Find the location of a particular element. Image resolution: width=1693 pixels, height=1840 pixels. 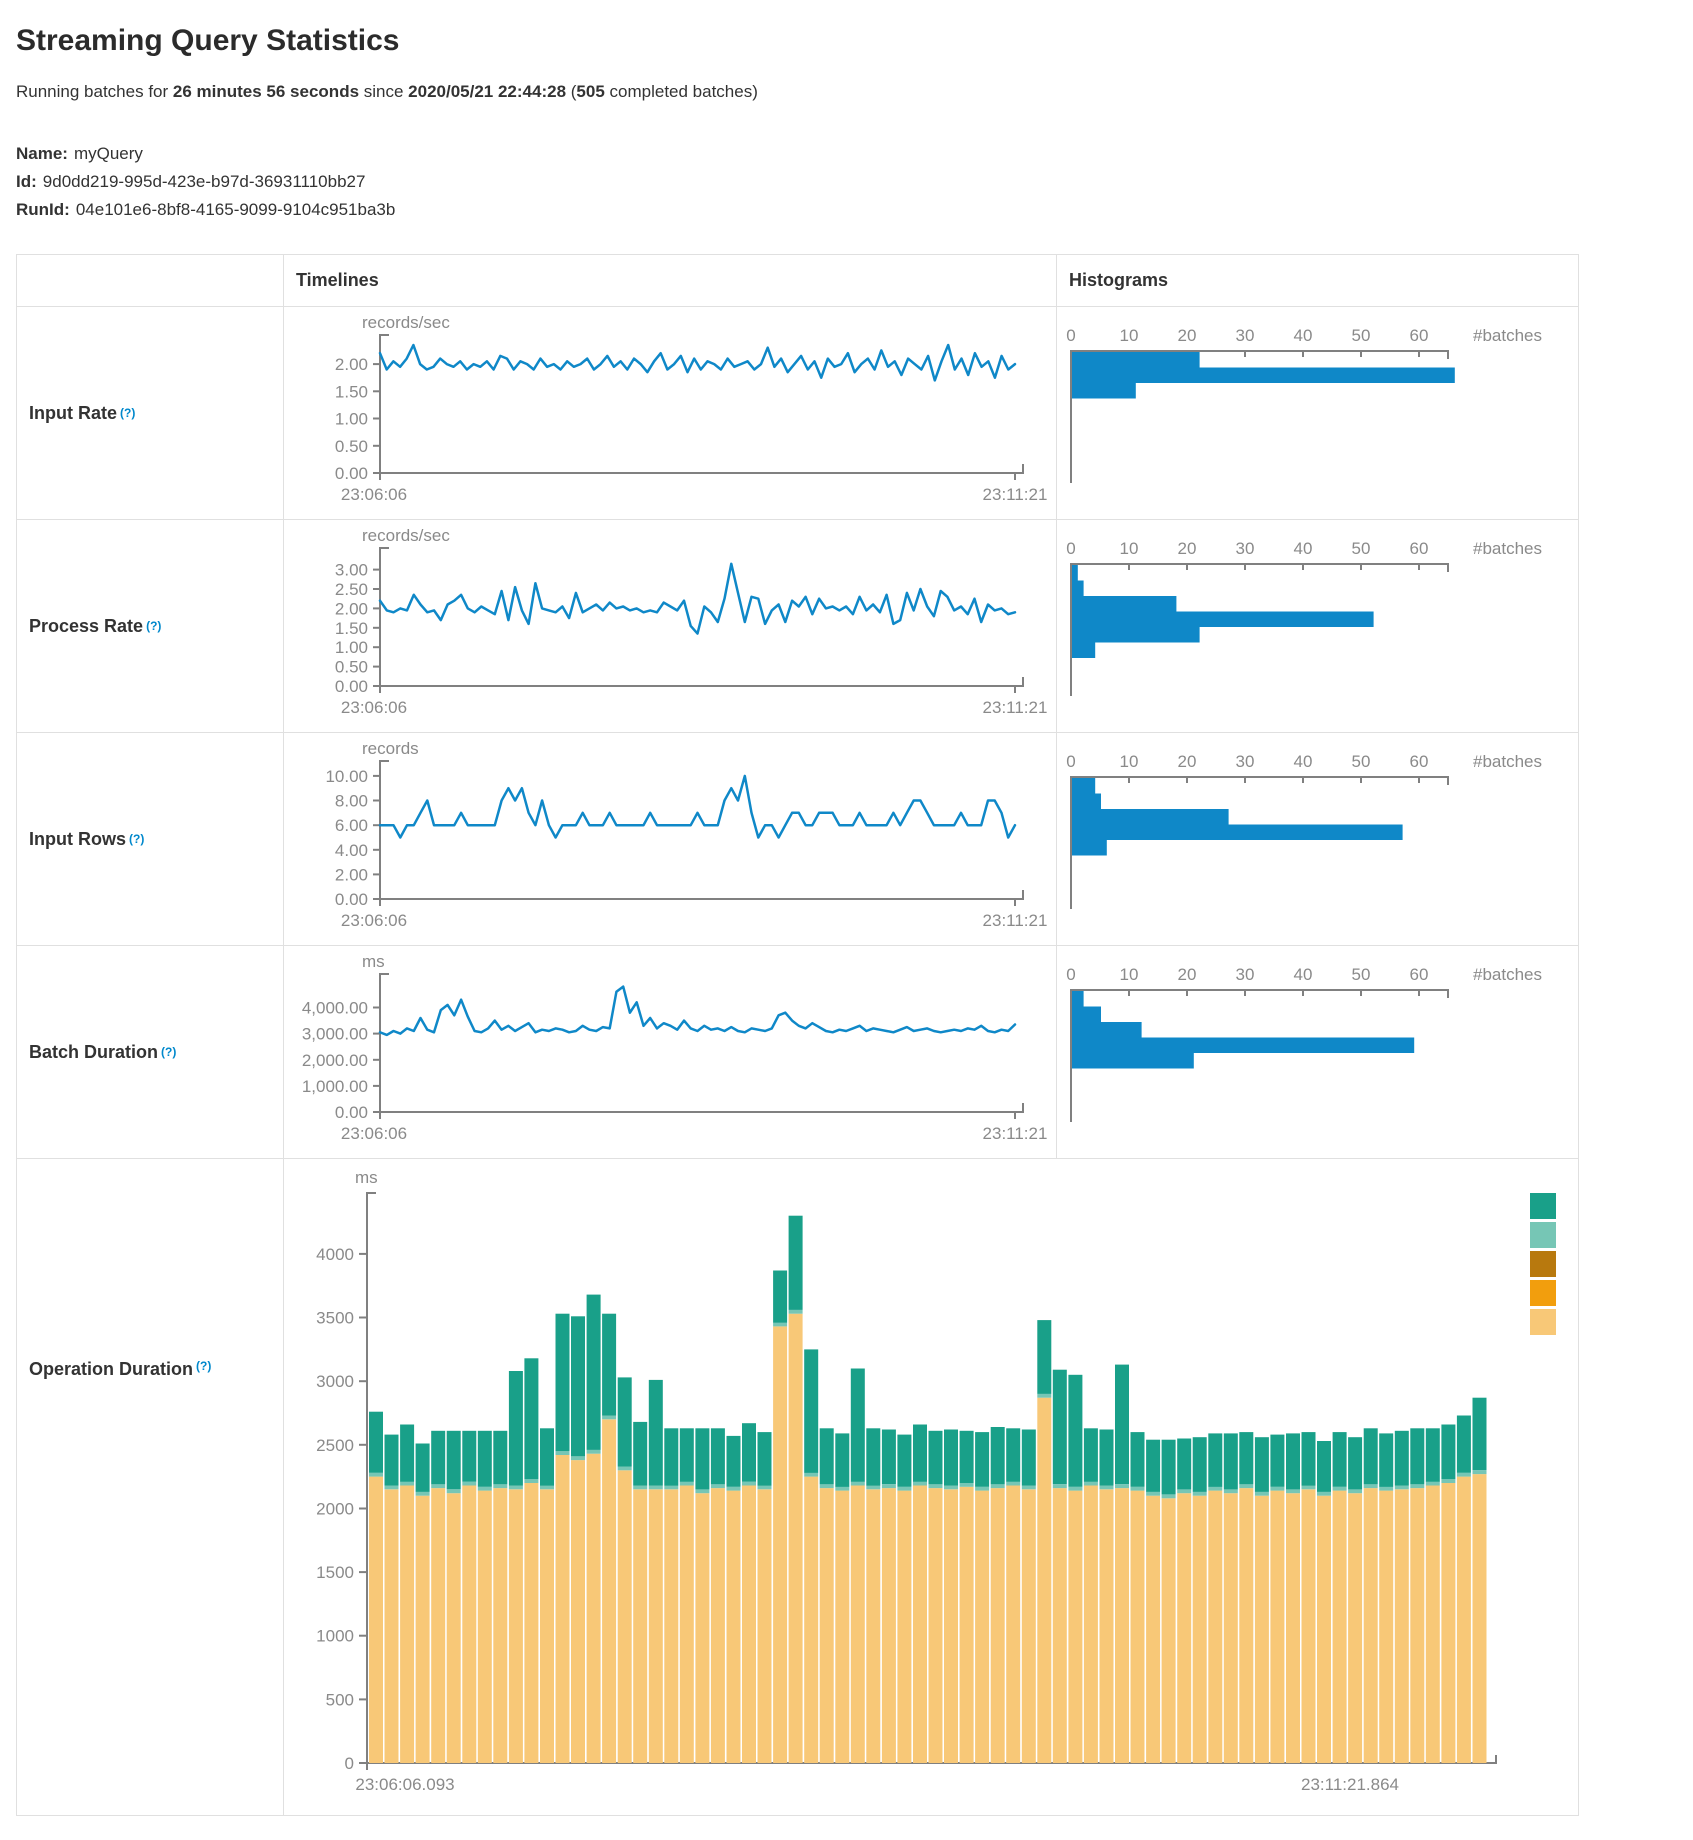

svg-text: 23:11:21.864 is located at coordinates (1350, 1784).